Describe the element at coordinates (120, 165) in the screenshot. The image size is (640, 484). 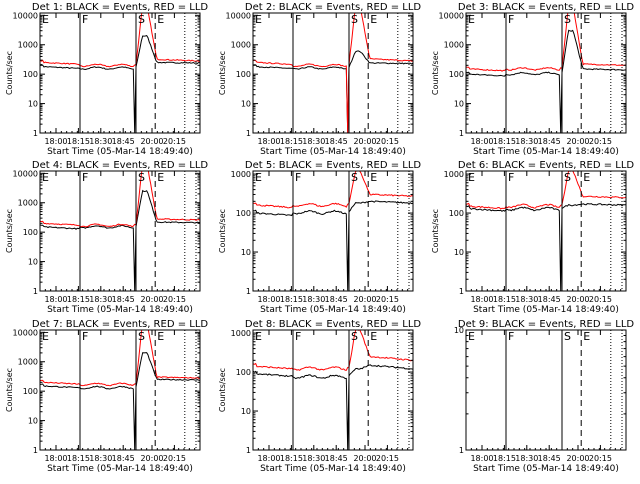
I see `chart-title: Det 4: BLACK = Events, RED = LLD` at that location.